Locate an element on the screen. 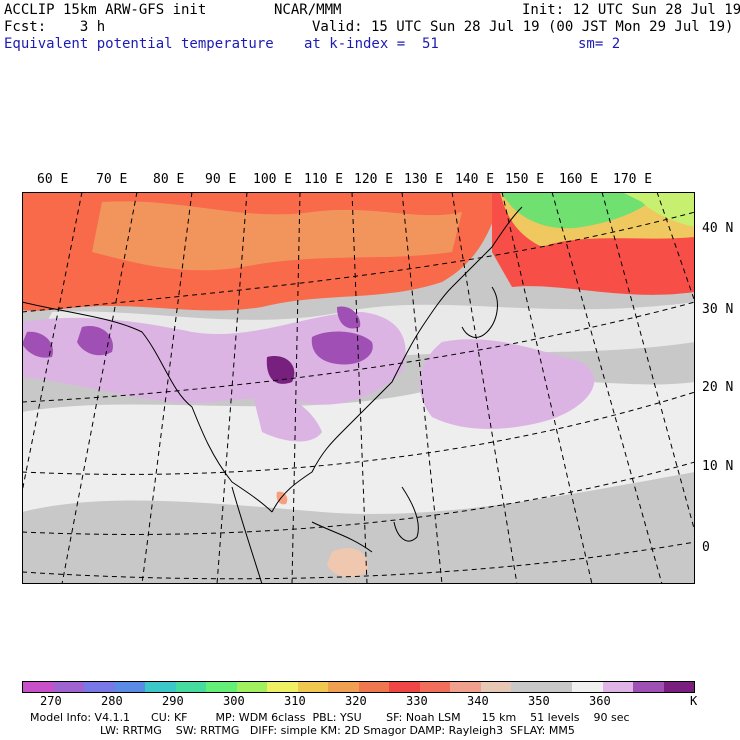  lat-label: 0 is located at coordinates (706, 547).